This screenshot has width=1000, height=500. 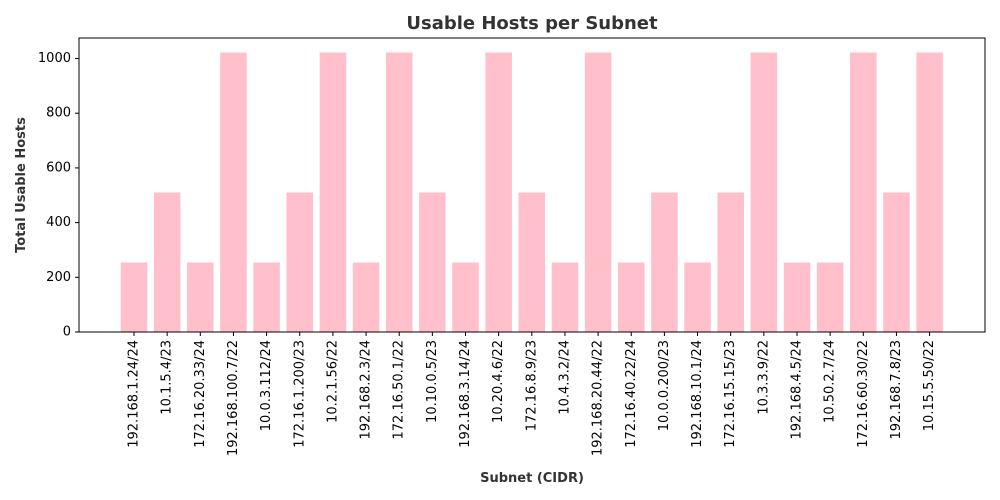 What do you see at coordinates (797, 390) in the screenshot?
I see `x-tick-label-20: 192.168.4.5/24` at bounding box center [797, 390].